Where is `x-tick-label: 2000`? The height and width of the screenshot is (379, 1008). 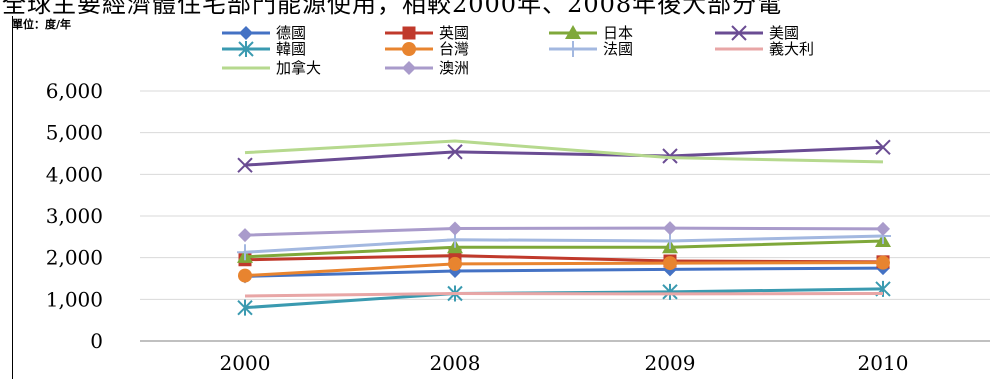 x-tick-label: 2000 is located at coordinates (245, 363).